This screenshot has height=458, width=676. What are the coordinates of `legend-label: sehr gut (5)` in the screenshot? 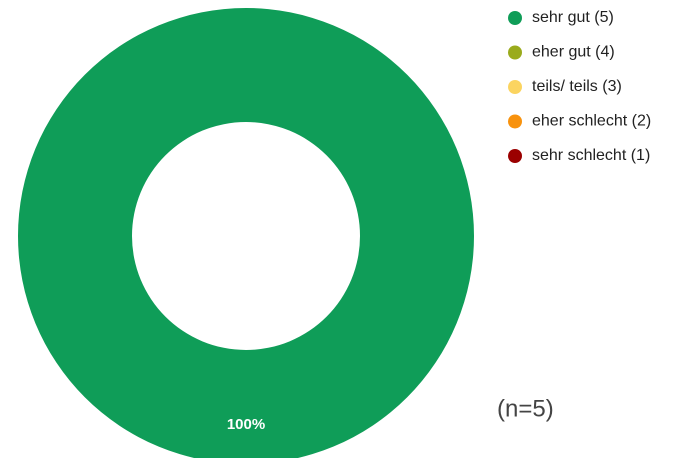 It's located at (573, 17).